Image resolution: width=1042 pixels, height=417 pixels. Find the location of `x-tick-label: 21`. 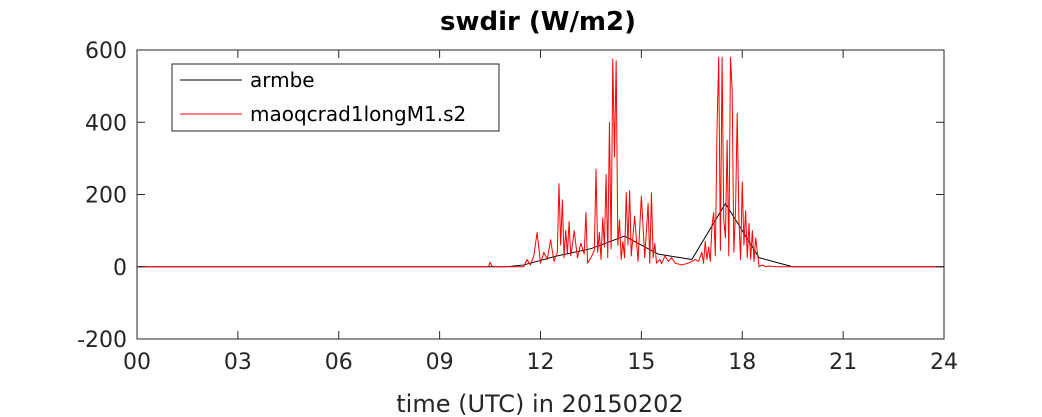

x-tick-label: 21 is located at coordinates (843, 362).